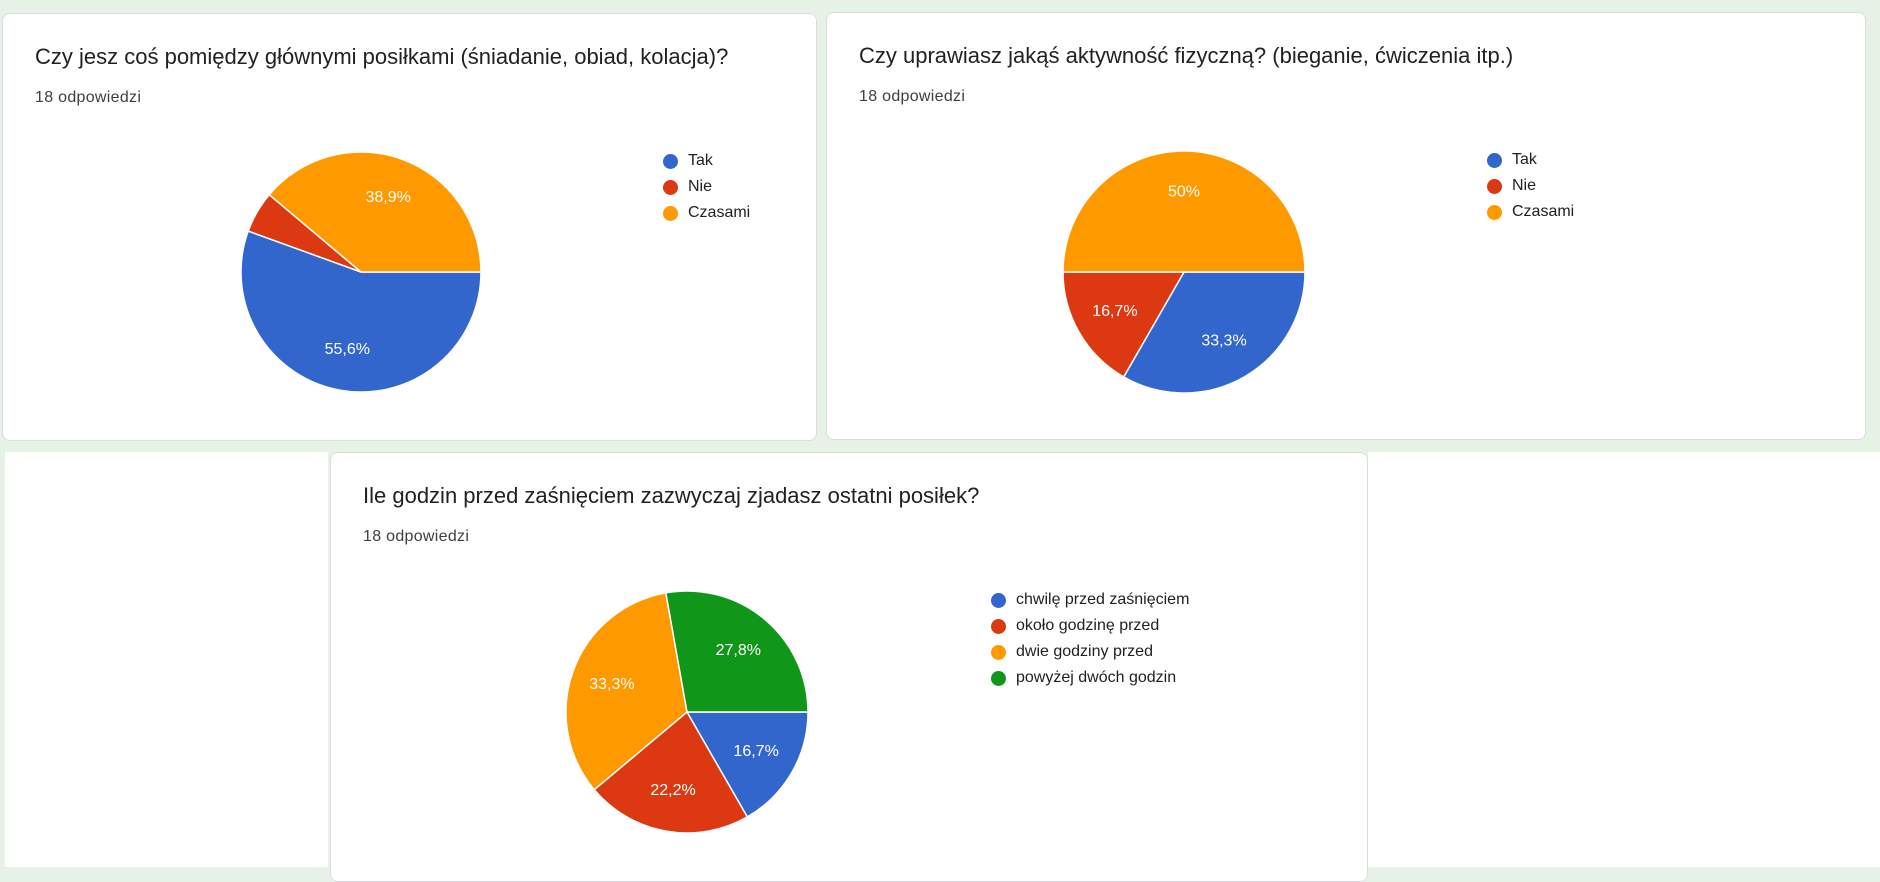  Describe the element at coordinates (1184, 191) in the screenshot. I see `slice-value-label: 50%` at that location.